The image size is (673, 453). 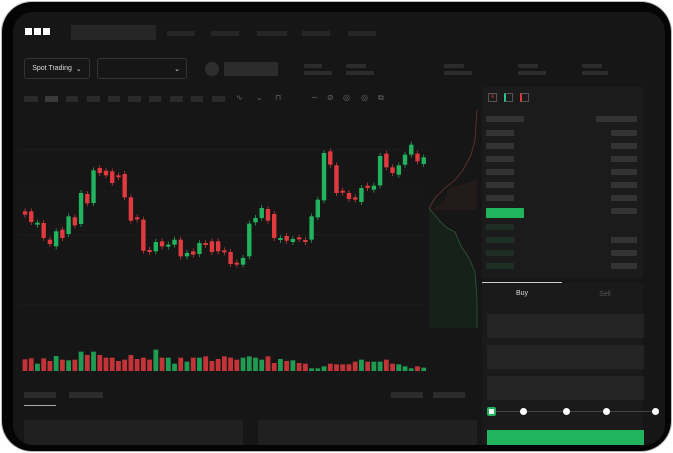 What do you see at coordinates (239, 97) in the screenshot?
I see `indicator-icon: ∿` at bounding box center [239, 97].